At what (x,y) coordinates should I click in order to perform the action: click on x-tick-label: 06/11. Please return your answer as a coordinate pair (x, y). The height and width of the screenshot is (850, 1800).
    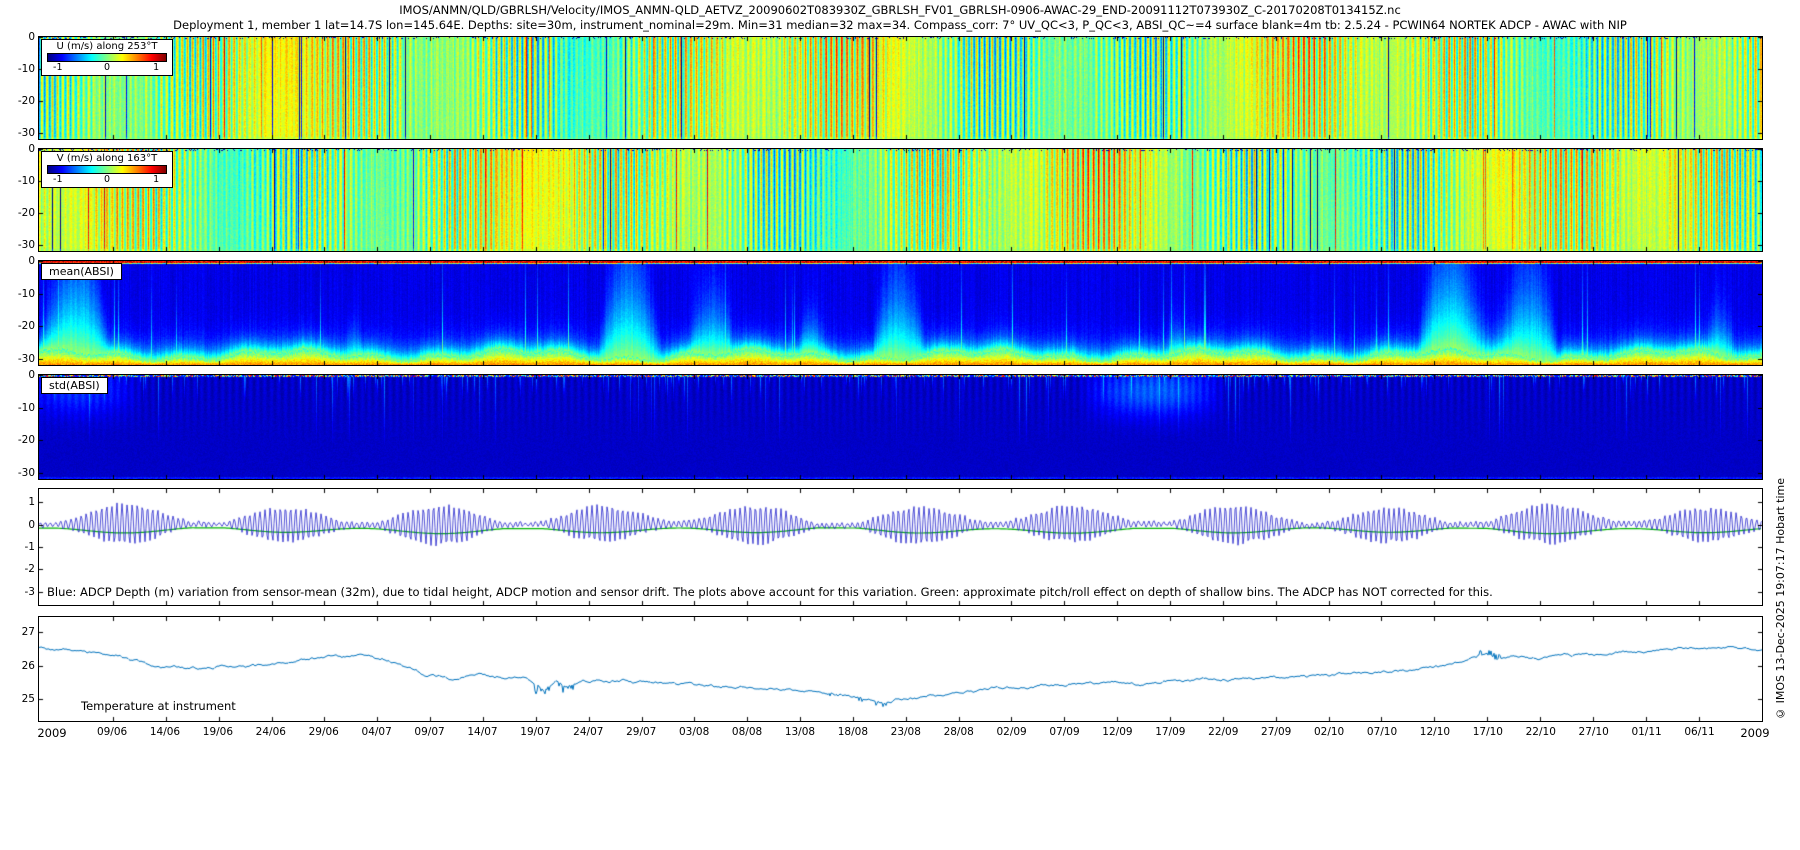
    Looking at the image, I should click on (1699, 732).